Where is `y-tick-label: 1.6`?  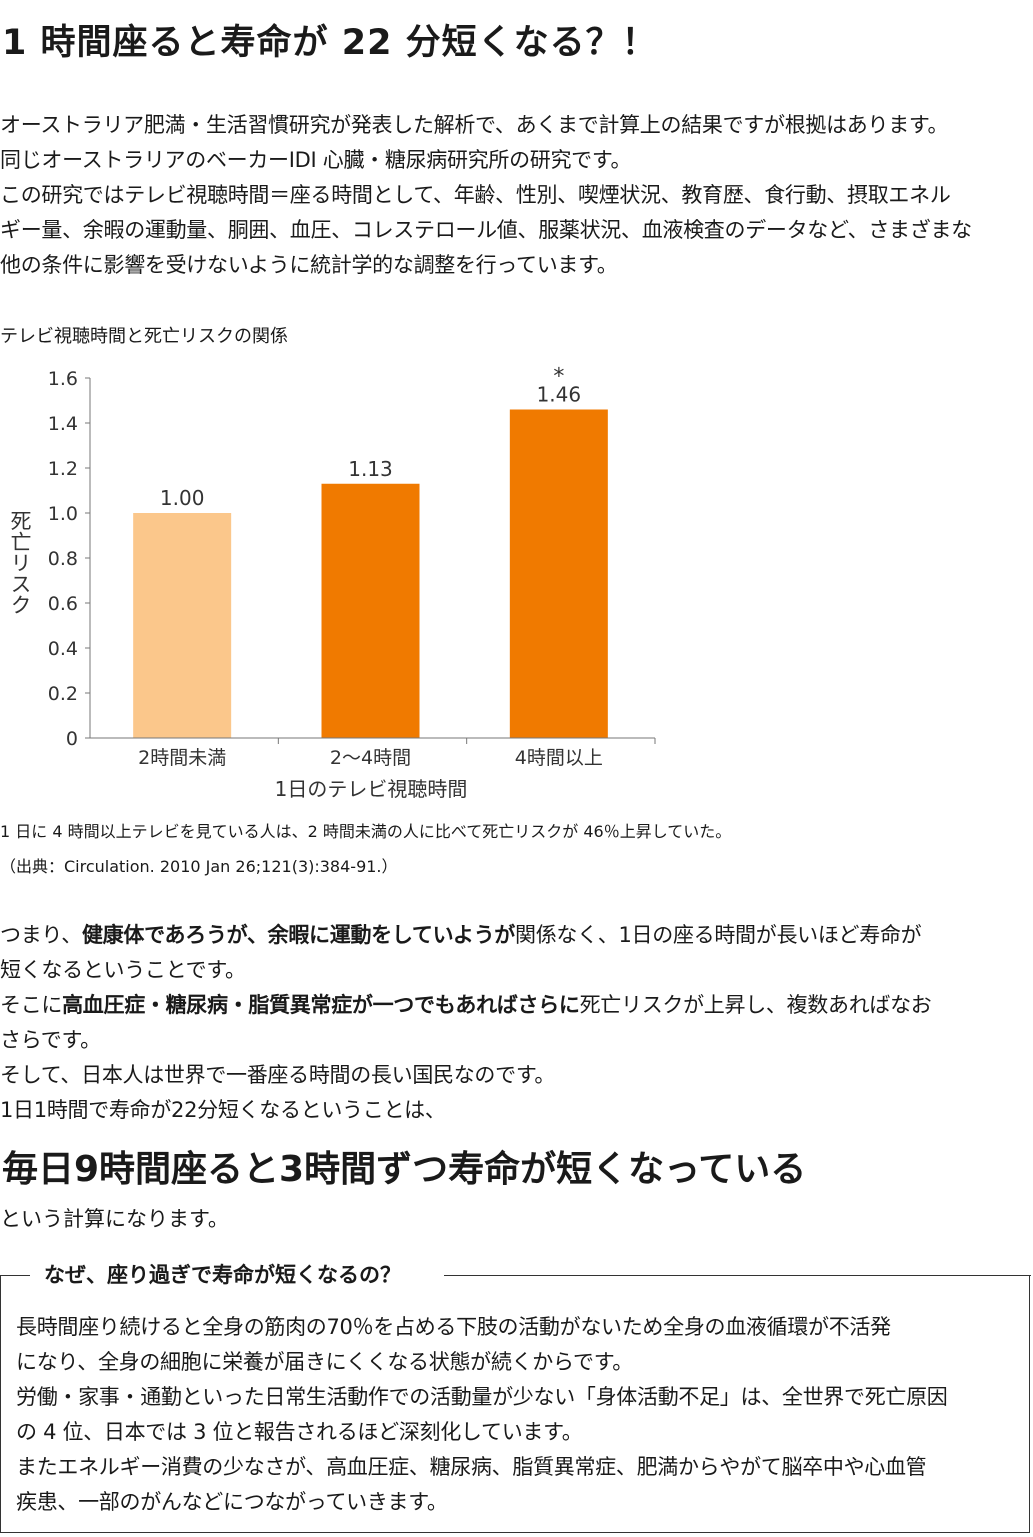 y-tick-label: 1.6 is located at coordinates (63, 379).